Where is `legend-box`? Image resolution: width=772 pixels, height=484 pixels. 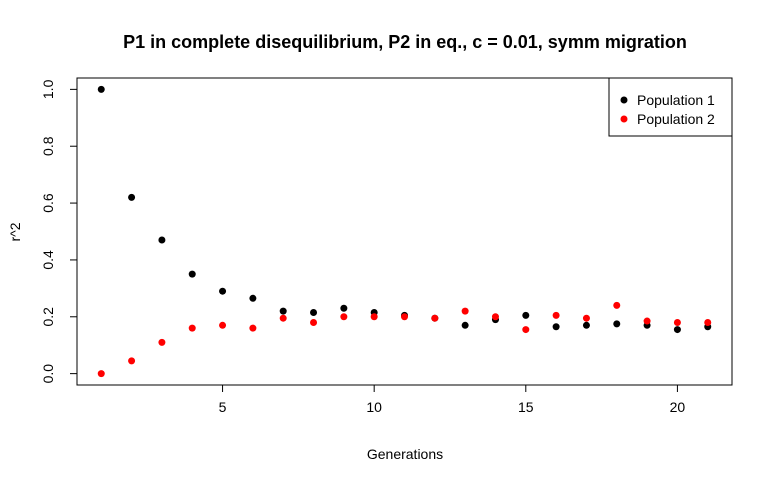
legend-box is located at coordinates (670, 107).